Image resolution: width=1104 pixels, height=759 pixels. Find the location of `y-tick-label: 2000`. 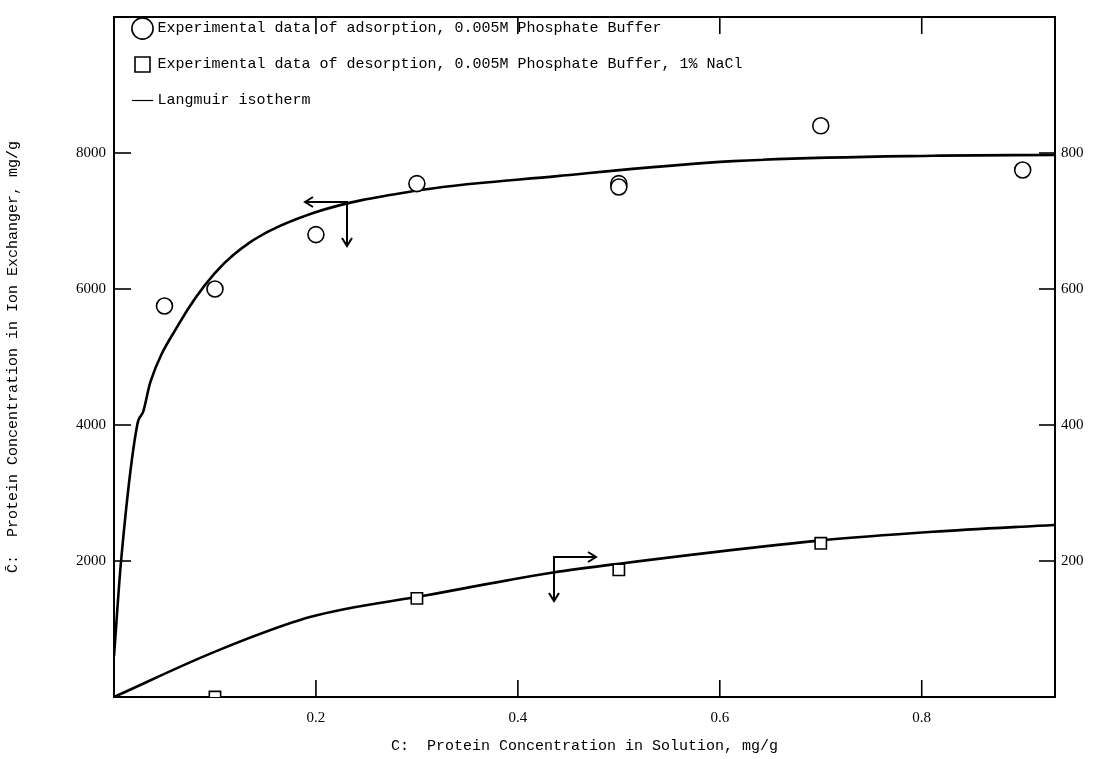

y-tick-label: 2000 is located at coordinates (91, 559).